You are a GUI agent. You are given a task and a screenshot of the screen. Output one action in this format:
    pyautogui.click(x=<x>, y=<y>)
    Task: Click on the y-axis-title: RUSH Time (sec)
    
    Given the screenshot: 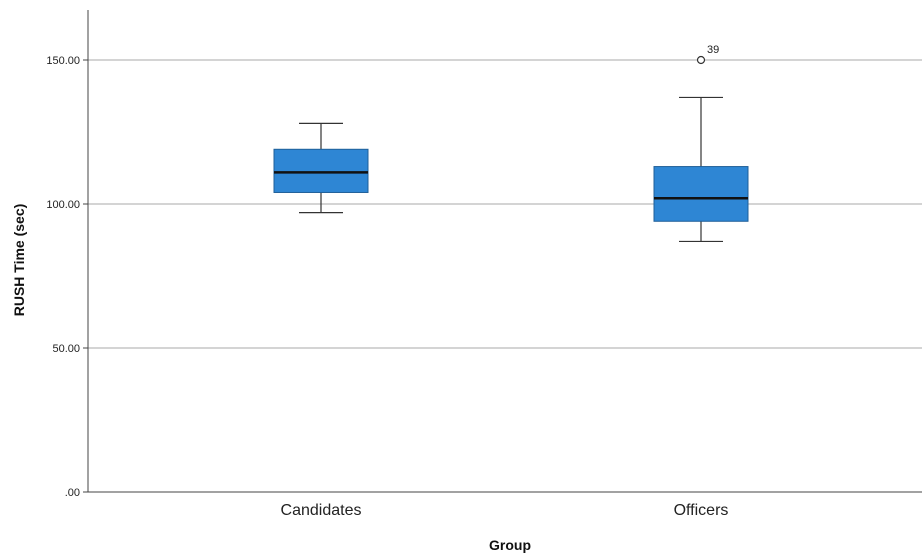 What is the action you would take?
    pyautogui.click(x=19, y=260)
    